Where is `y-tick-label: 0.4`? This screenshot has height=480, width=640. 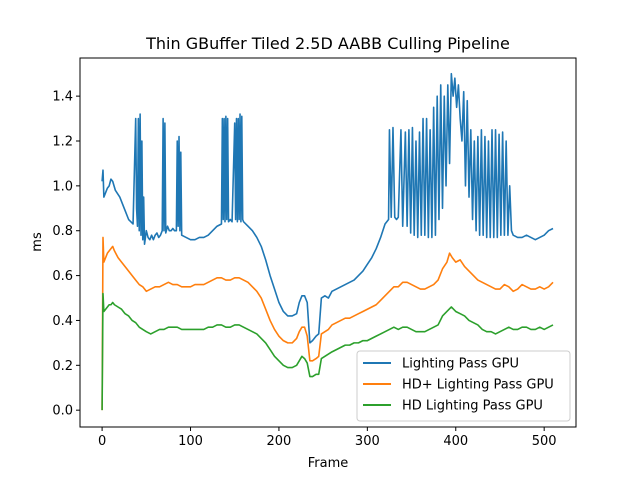
y-tick-label: 0.4 is located at coordinates (62, 321).